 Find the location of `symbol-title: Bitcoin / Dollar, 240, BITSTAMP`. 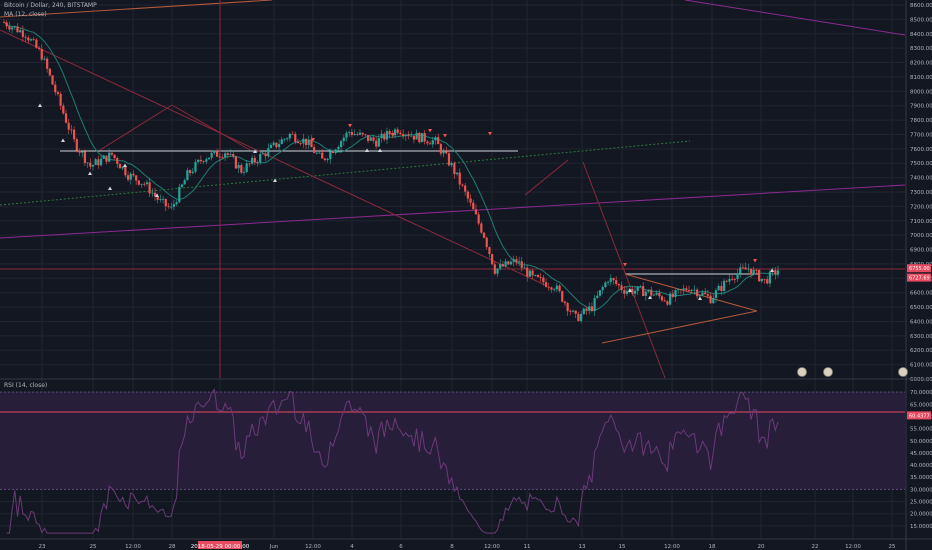

symbol-title: Bitcoin / Dollar, 240, BITSTAMP is located at coordinates (50, 5).